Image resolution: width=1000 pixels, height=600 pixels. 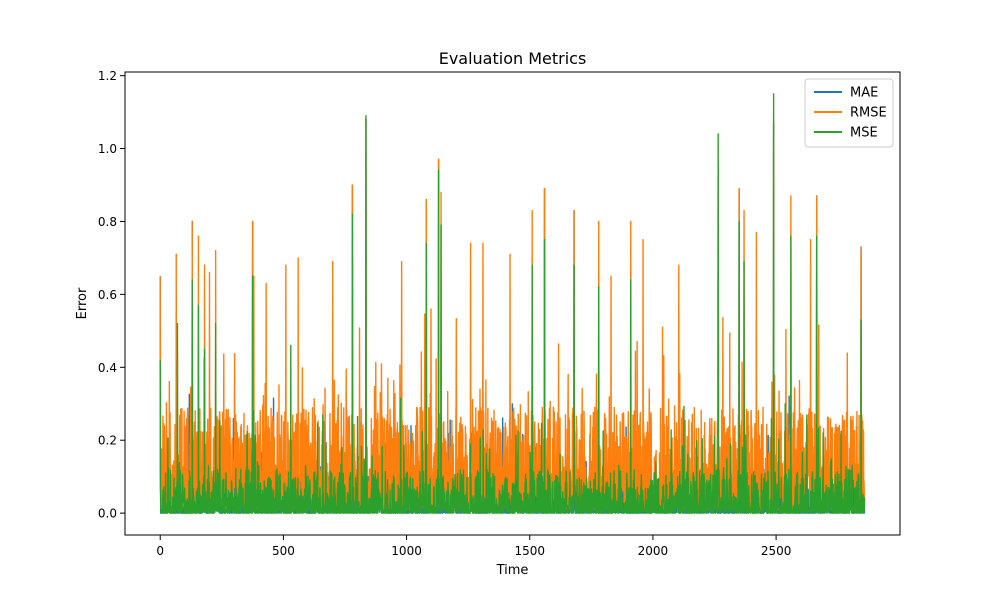 I want to click on x-tick-label: 0, so click(x=160, y=551).